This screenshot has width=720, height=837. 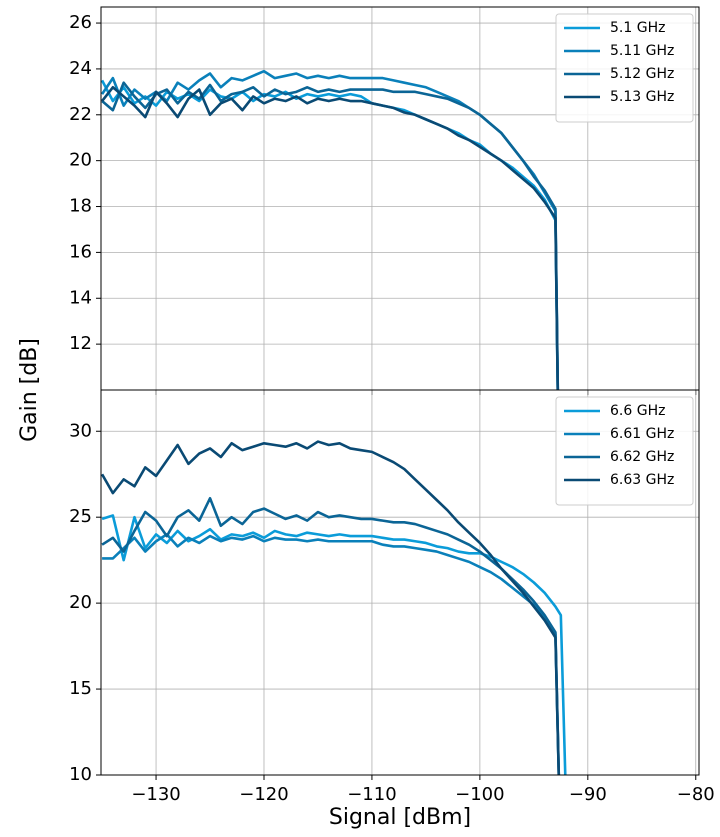 What do you see at coordinates (80, 343) in the screenshot?
I see `y-tick-label: 12` at bounding box center [80, 343].